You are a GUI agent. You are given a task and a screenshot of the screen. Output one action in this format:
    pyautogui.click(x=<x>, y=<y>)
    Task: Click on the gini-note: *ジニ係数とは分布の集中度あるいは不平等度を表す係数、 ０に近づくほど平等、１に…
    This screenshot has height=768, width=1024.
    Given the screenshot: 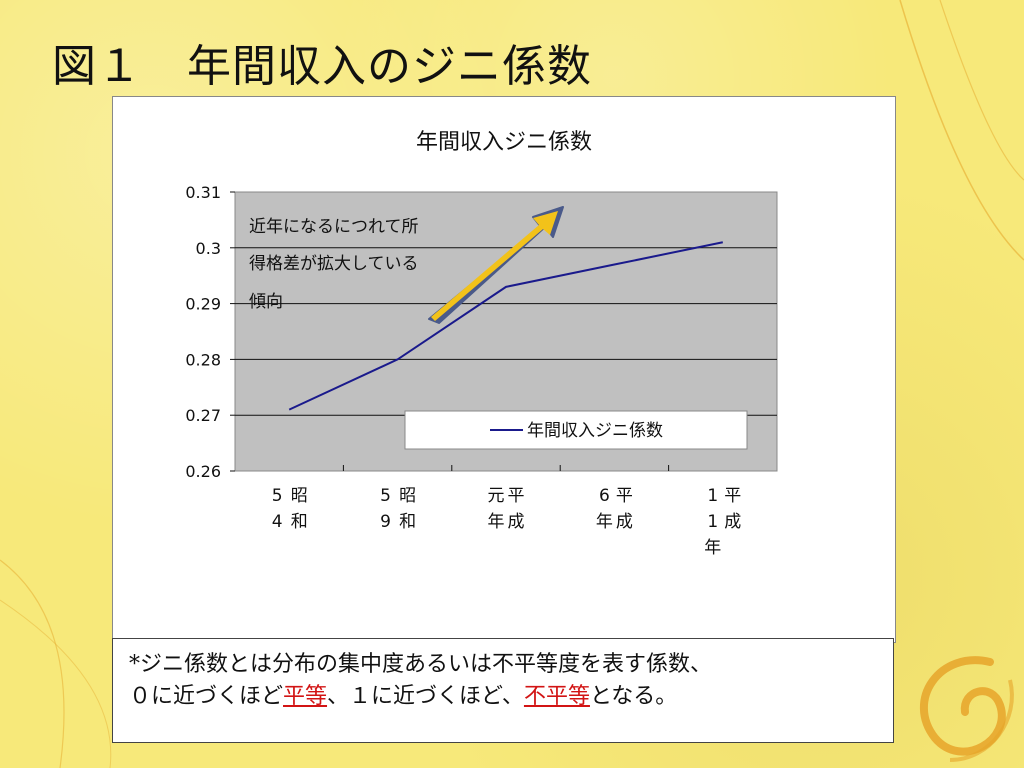 What is the action you would take?
    pyautogui.click(x=503, y=690)
    